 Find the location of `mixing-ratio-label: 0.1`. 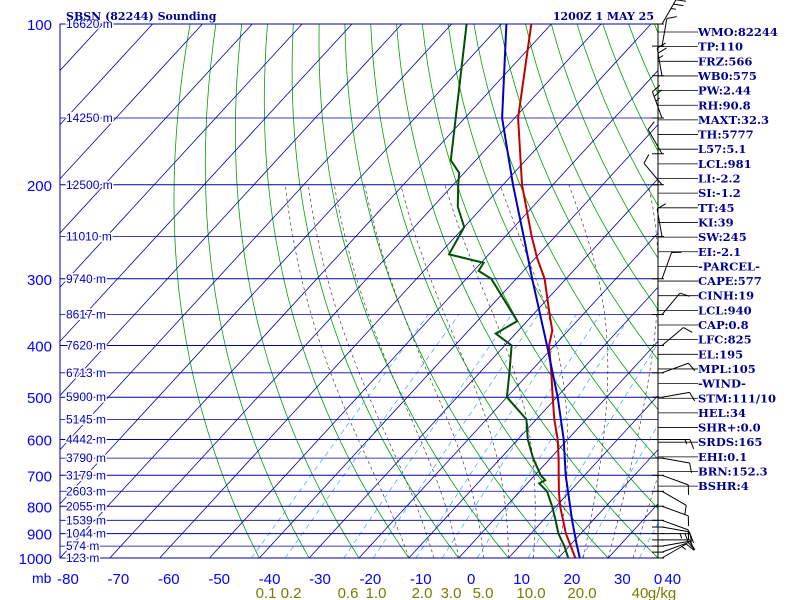

mixing-ratio-label: 0.1 is located at coordinates (266, 592).